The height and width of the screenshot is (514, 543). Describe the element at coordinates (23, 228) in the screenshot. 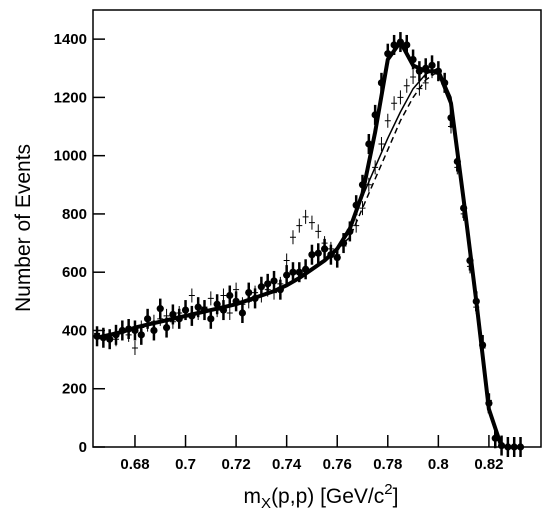

I see `y-axis-title: Number of Events` at that location.